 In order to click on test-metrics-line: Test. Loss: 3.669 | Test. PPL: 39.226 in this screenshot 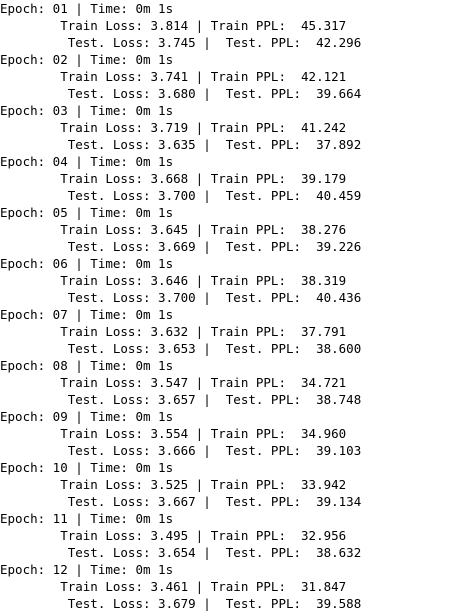, I will do `click(226, 246)`.